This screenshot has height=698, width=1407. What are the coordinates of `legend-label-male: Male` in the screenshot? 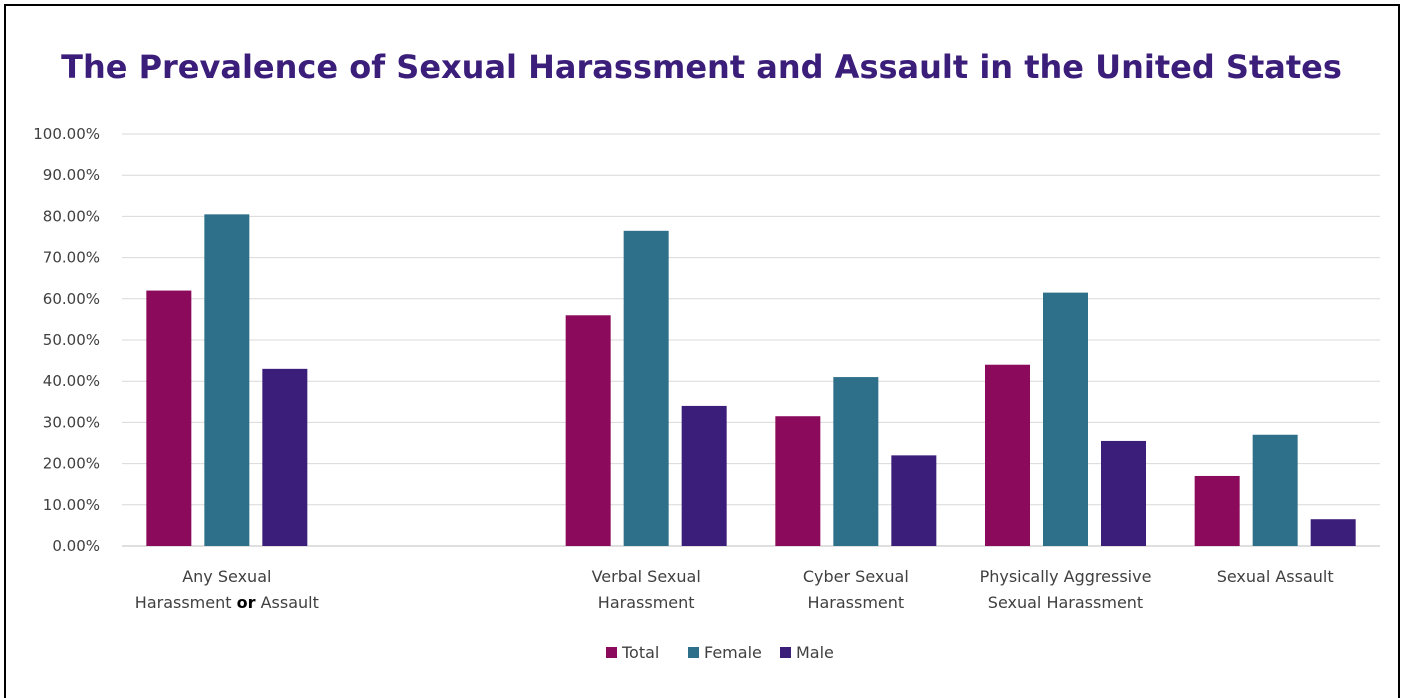 It's located at (815, 652).